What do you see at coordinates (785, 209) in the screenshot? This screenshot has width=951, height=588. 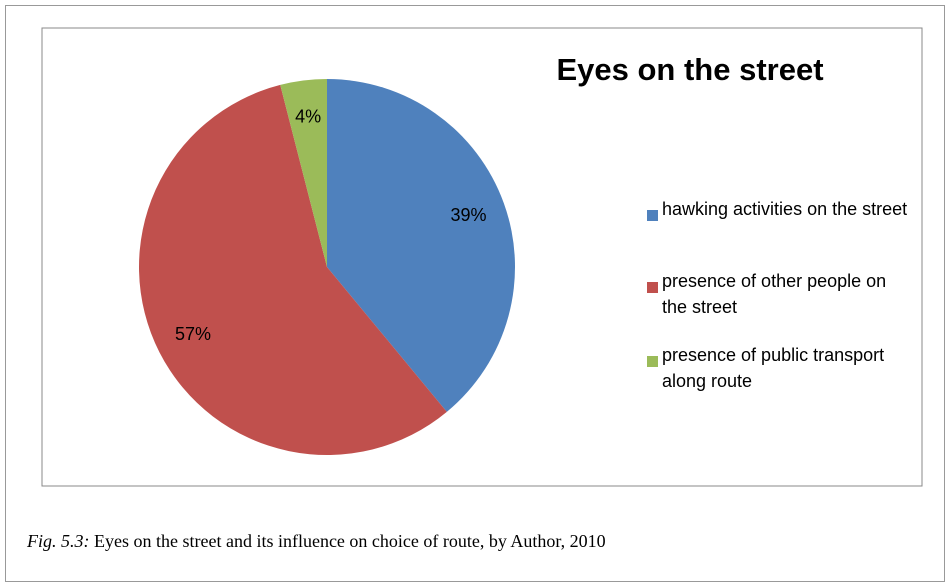 I see `legend-label: hawking activities on the street` at bounding box center [785, 209].